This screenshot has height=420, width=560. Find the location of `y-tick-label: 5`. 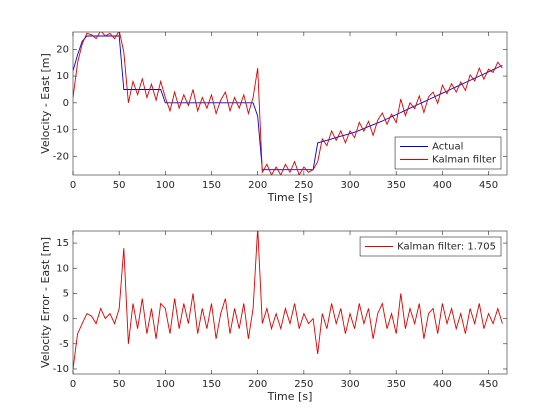

y-tick-label: 5 is located at coordinates (66, 293).